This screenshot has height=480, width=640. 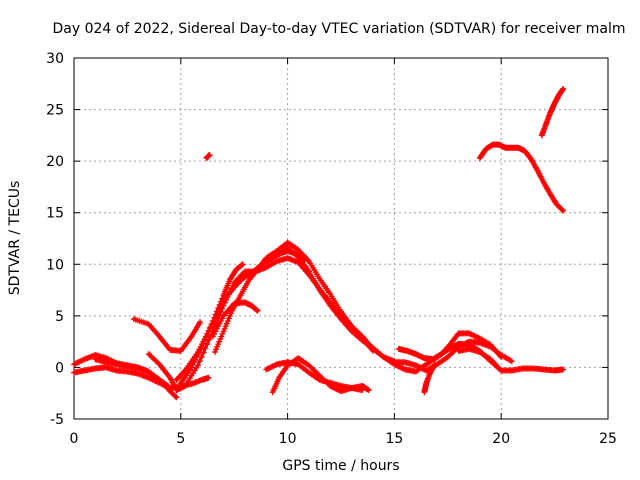 I want to click on x-tick-label: 10, so click(x=288, y=439).